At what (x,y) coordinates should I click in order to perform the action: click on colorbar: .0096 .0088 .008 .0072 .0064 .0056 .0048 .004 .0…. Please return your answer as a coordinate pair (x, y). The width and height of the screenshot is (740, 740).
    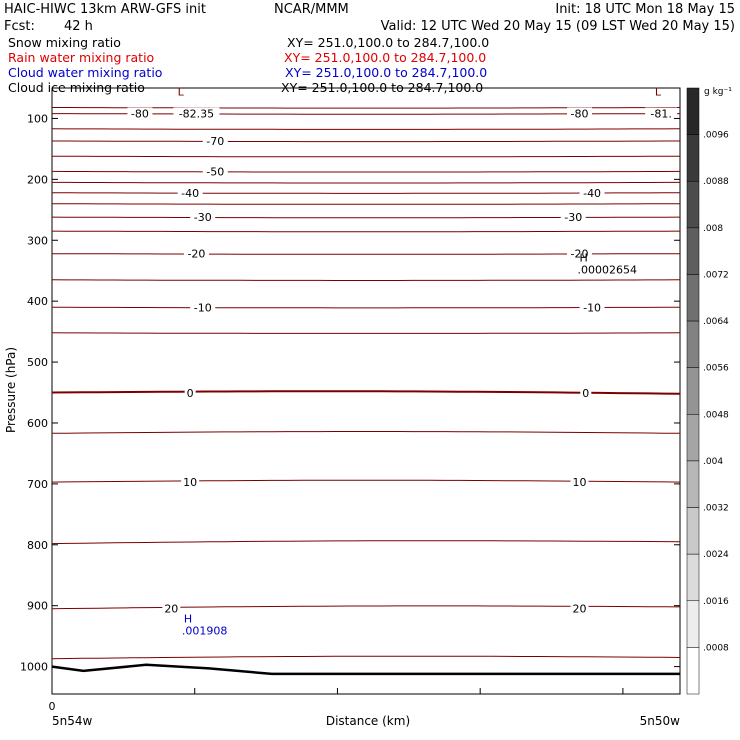
    Looking at the image, I should click on (707, 391).